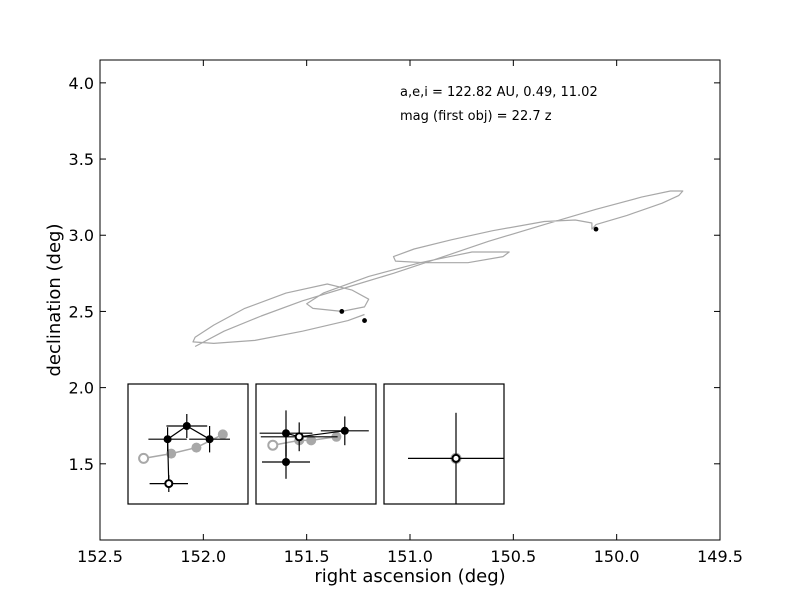  Describe the element at coordinates (409, 576) in the screenshot. I see `x-axis-label: right ascension (deg)` at that location.